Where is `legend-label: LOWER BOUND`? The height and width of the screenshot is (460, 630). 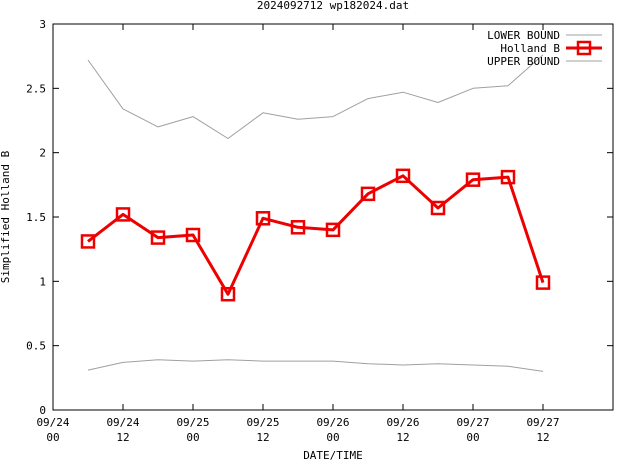
legend-label: LOWER BOUND is located at coordinates (523, 35).